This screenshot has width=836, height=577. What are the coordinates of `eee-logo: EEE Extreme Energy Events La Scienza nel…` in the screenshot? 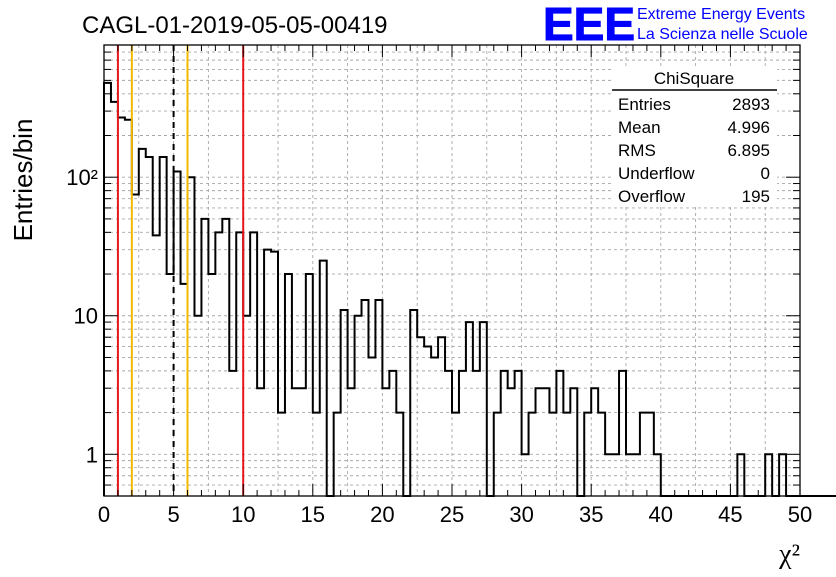 It's located at (675, 25).